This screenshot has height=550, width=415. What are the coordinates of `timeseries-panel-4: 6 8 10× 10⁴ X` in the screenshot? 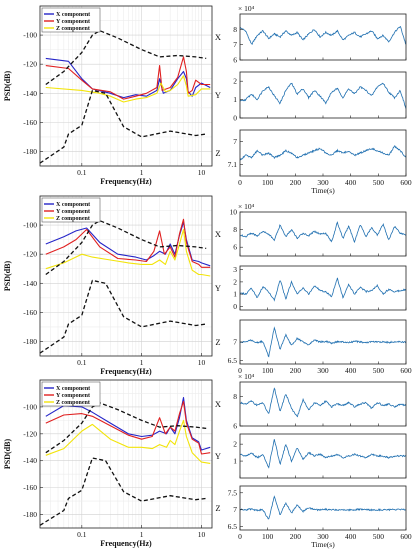 It's located at (311, 229).